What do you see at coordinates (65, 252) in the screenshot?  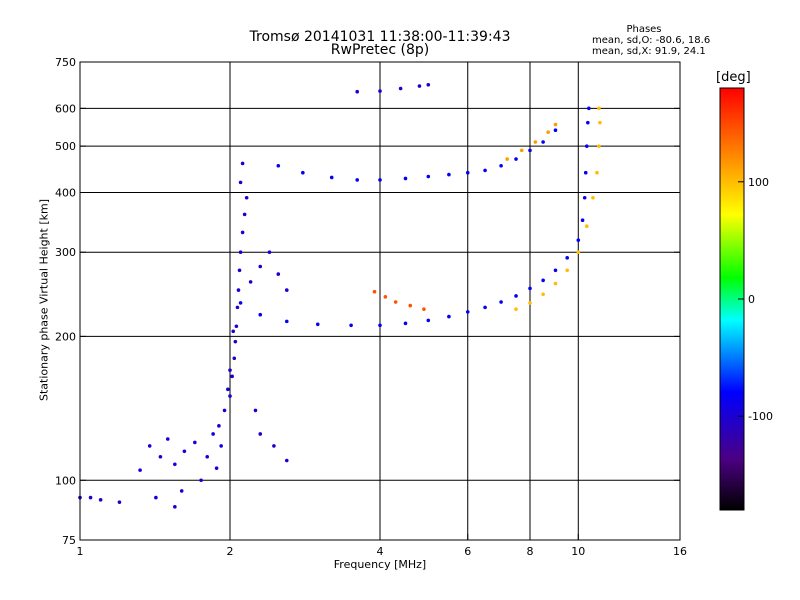 I see `y-tick-label: 300` at bounding box center [65, 252].